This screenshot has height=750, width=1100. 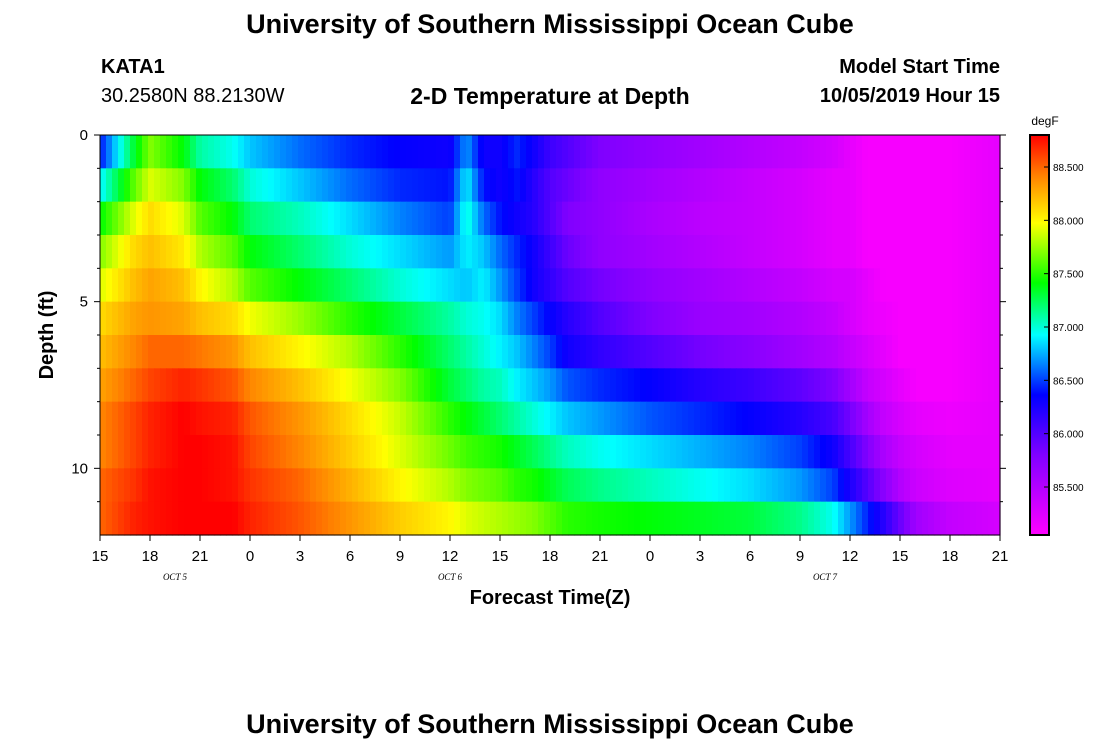 What do you see at coordinates (200, 556) in the screenshot?
I see `x-tick-label: 21` at bounding box center [200, 556].